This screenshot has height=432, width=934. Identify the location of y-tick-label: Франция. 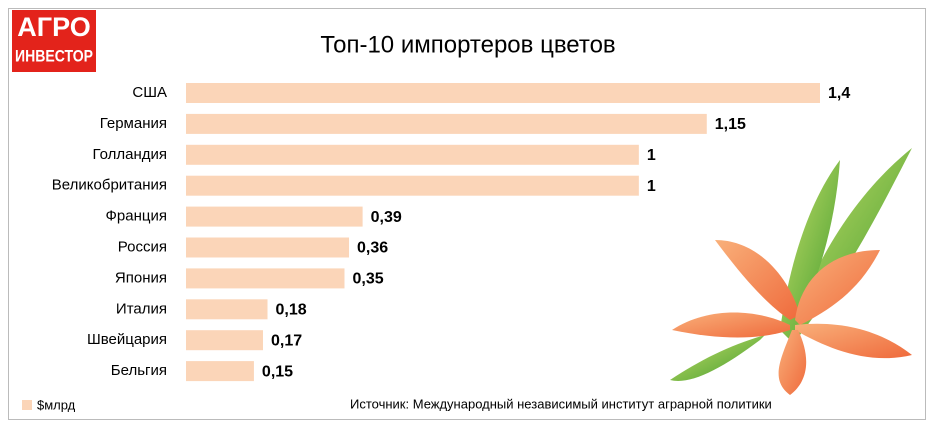
(136, 216).